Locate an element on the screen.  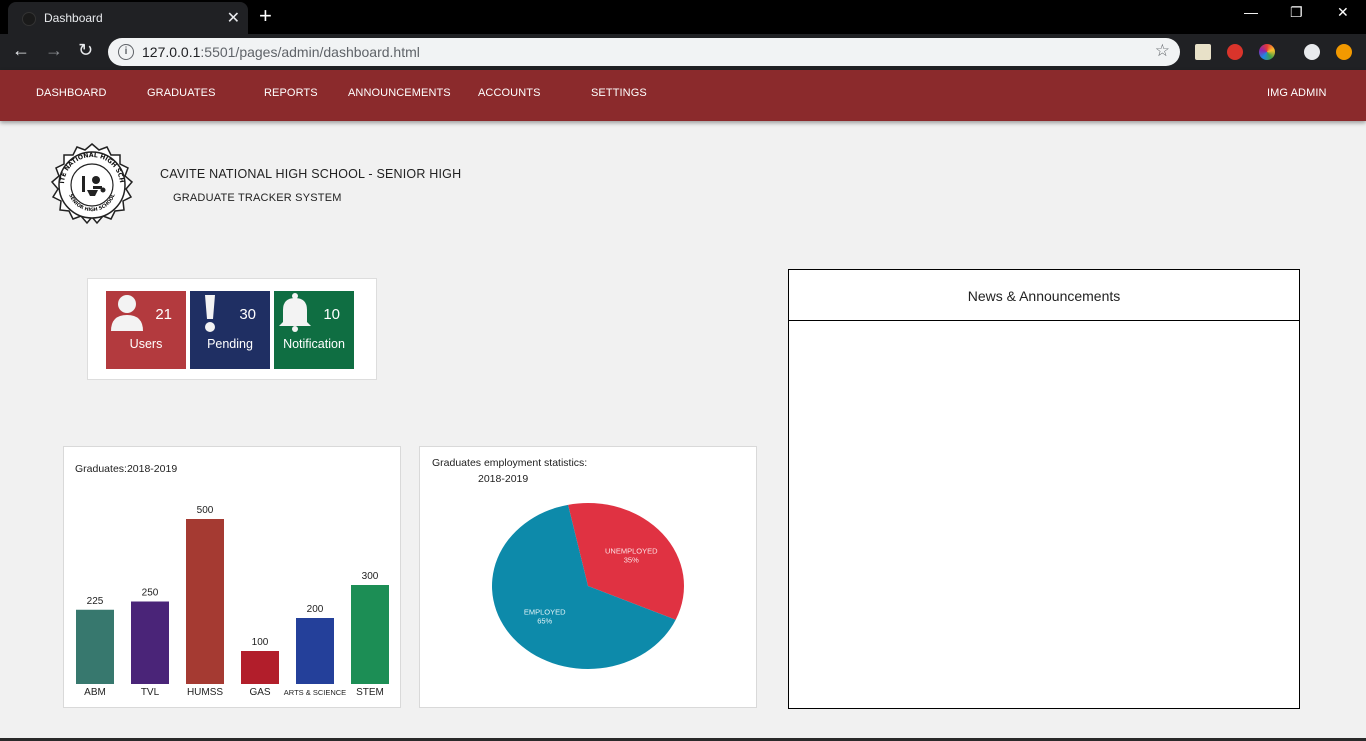
user-icon is located at coordinates (127, 313).